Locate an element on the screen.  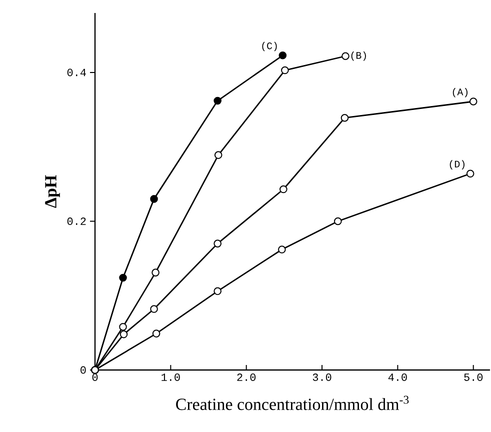
series-label: (C) is located at coordinates (269, 47).